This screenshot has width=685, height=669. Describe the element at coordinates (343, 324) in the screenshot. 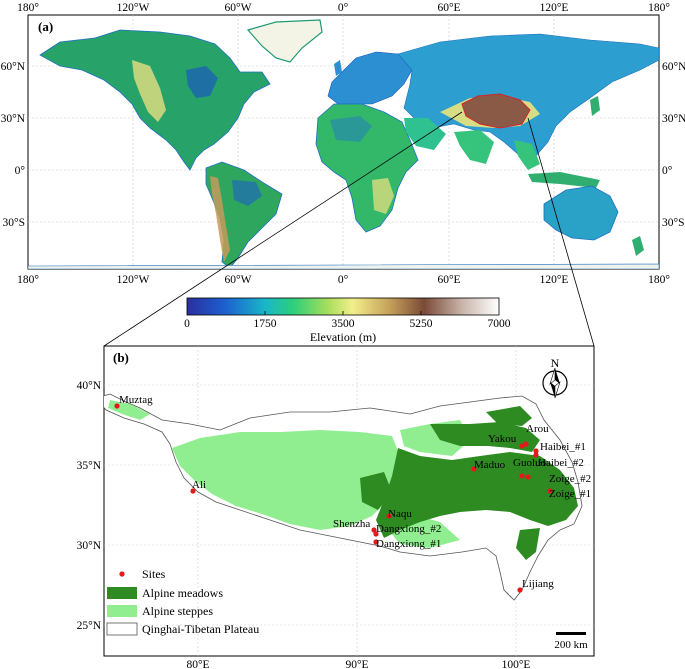

I see `colorbar-tick-label: 3500` at that location.